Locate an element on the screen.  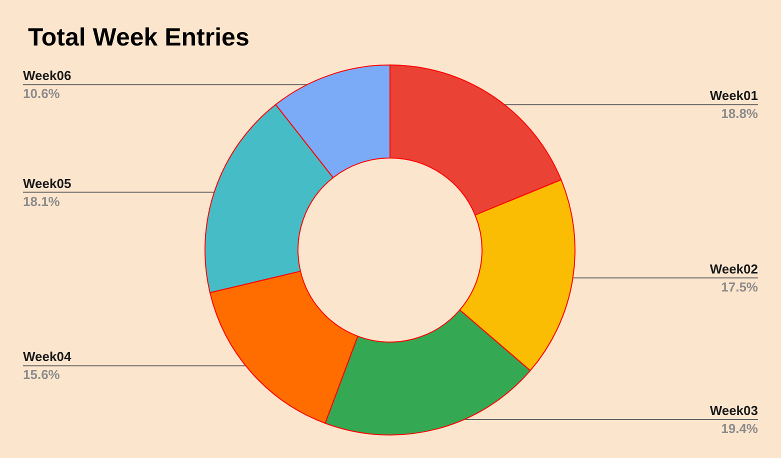
slice-label: Week03 is located at coordinates (734, 410).